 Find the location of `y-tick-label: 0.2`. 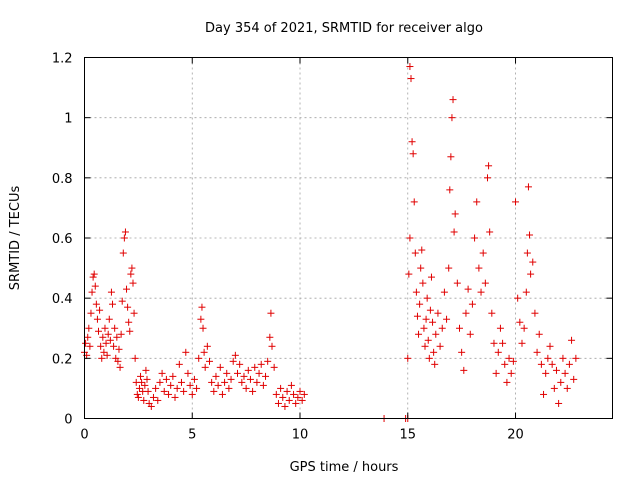

y-tick-label: 0.2 is located at coordinates (62, 359).